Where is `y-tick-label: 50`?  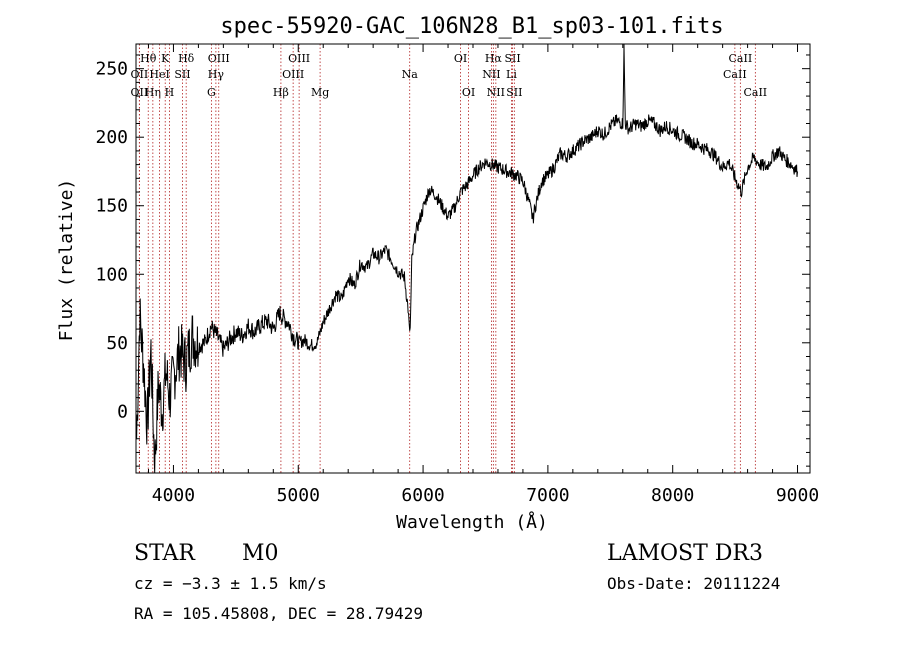
y-tick-label: 50 is located at coordinates (117, 343).